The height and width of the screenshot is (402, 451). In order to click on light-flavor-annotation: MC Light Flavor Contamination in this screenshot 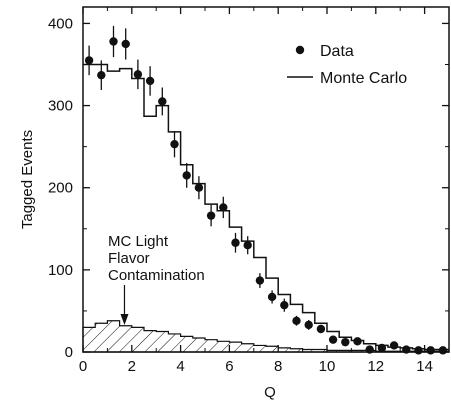, I will do `click(156, 279)`.